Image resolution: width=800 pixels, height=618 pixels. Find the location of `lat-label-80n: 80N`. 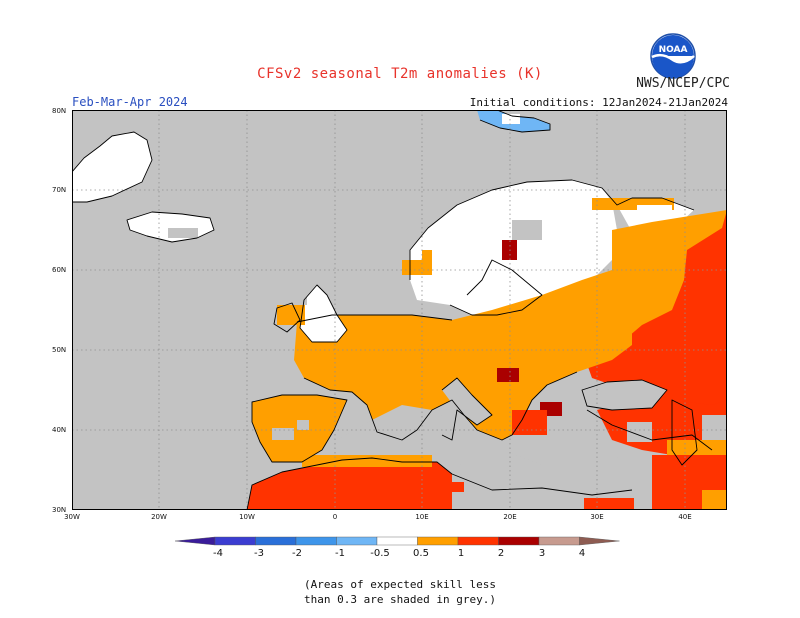

lat-label-80n: 80N is located at coordinates (59, 111).